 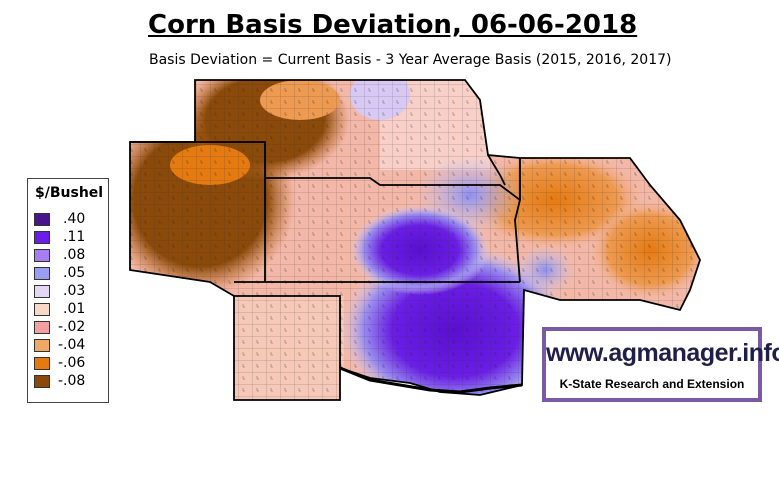 I want to click on legend-item: -.06, so click(x=66, y=363).